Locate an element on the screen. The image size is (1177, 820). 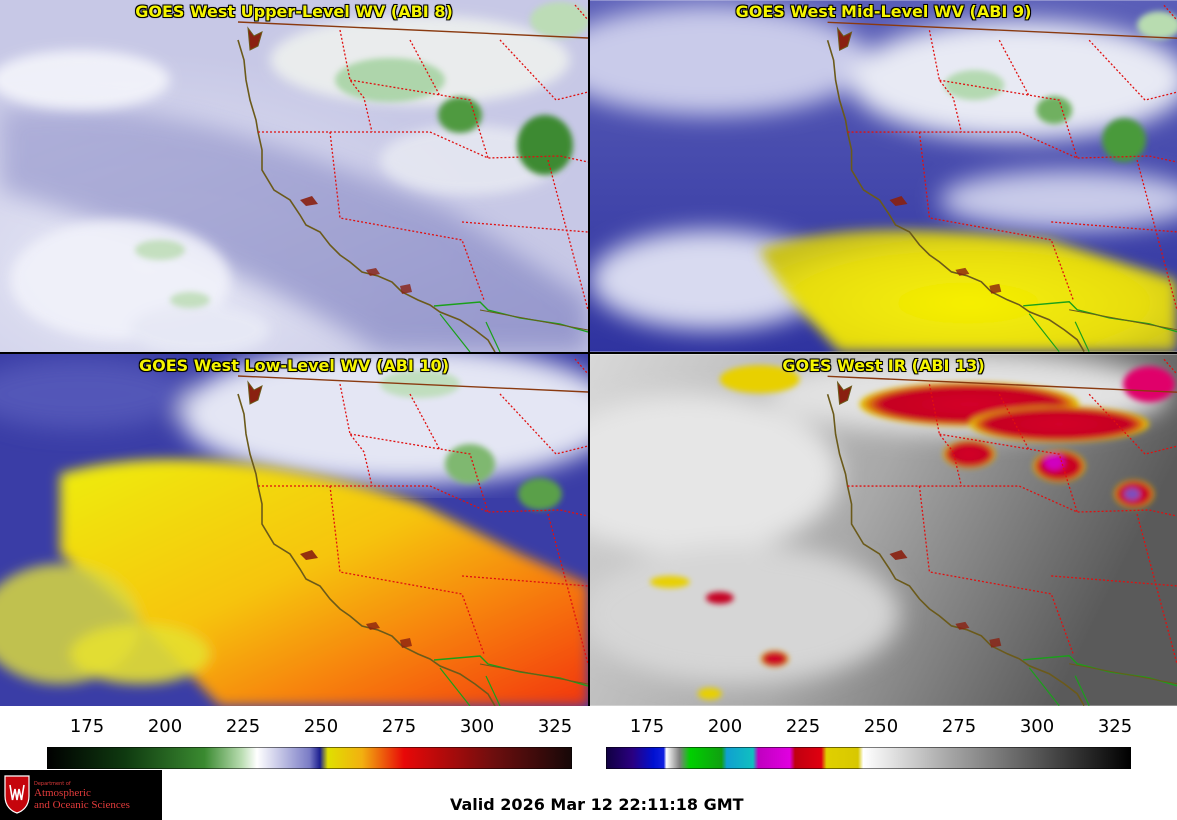
panel-title: GOES West Upper-Level WV (ABI 8) is located at coordinates (294, 11).